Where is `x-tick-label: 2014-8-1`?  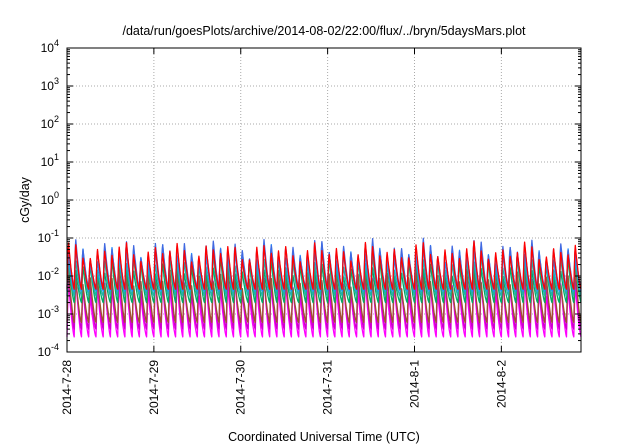 x-tick-label: 2014-8-1 is located at coordinates (414, 384).